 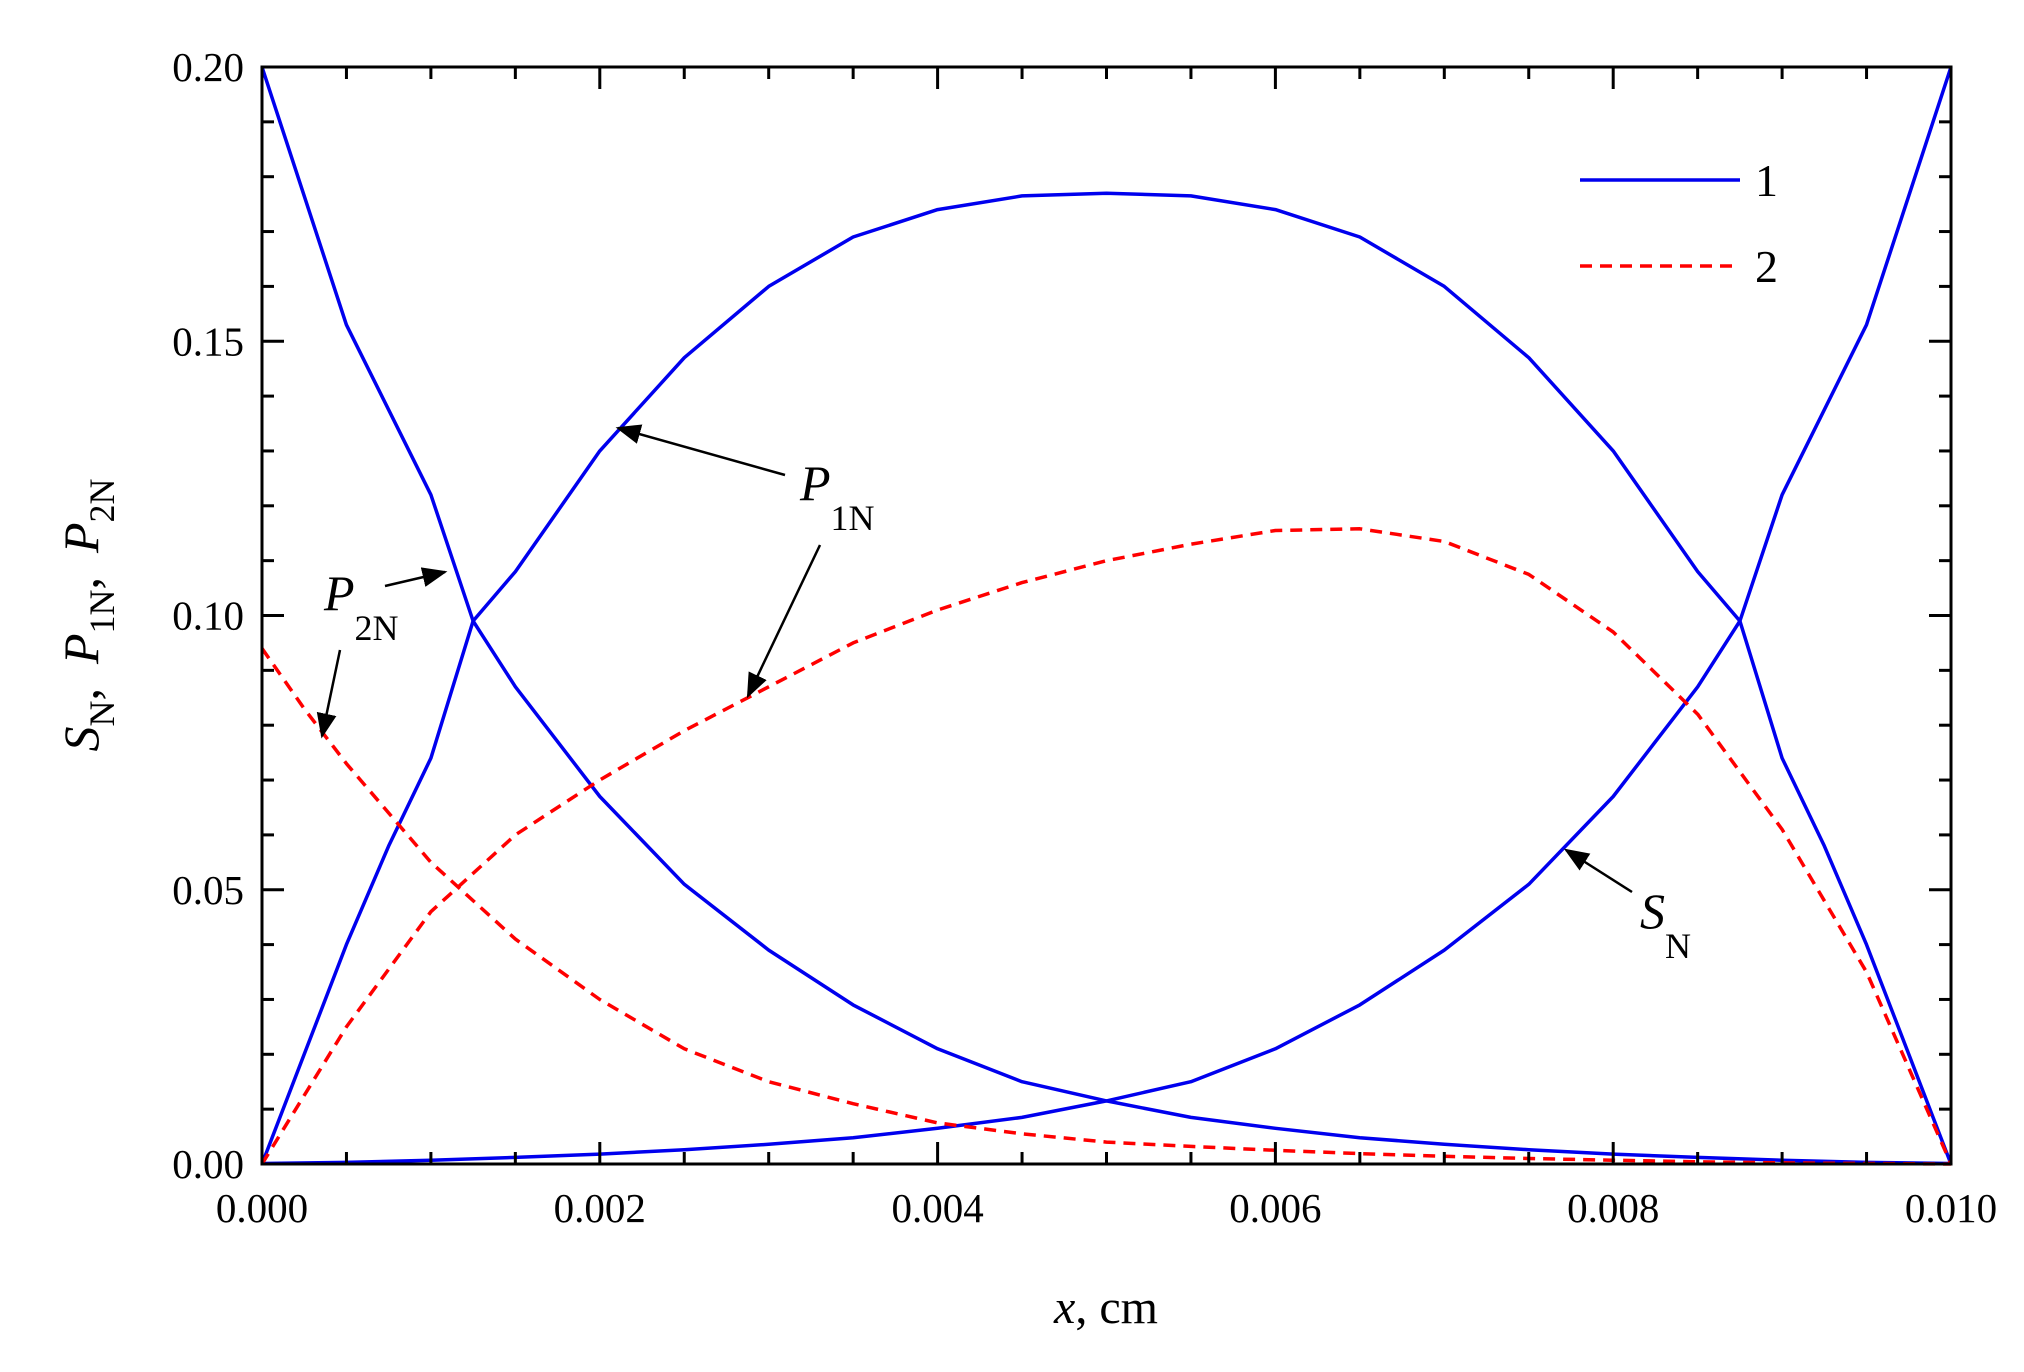 I want to click on x-tick-label: 0.002, so click(x=600, y=1208).